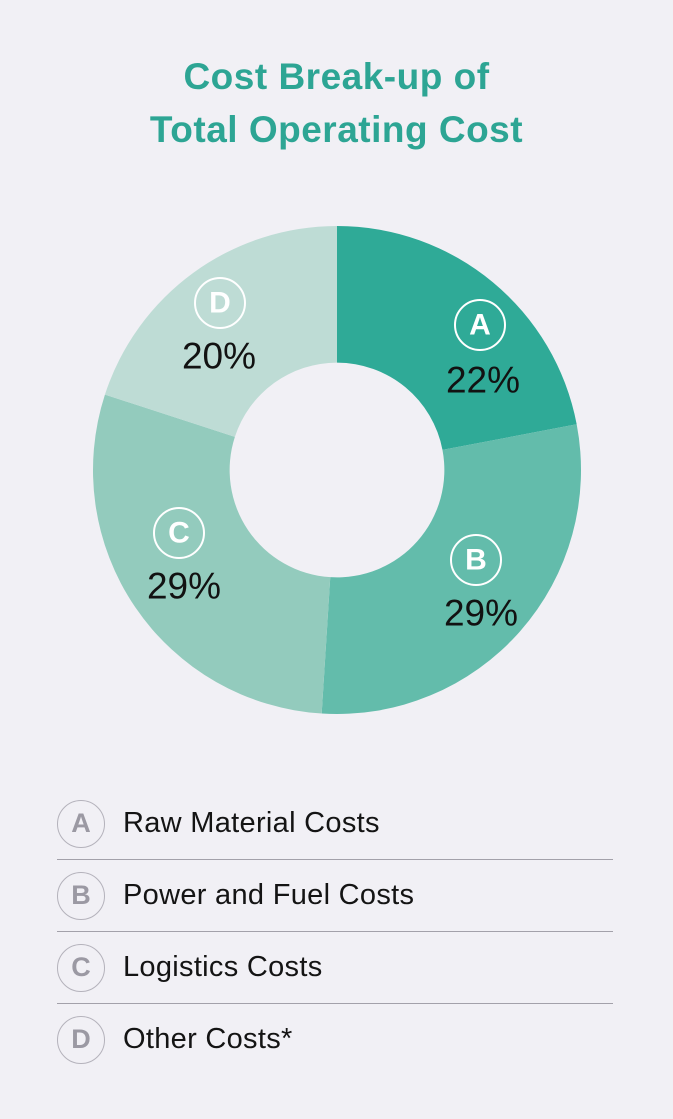  Describe the element at coordinates (81, 967) in the screenshot. I see `legend-badge-c: C` at that location.